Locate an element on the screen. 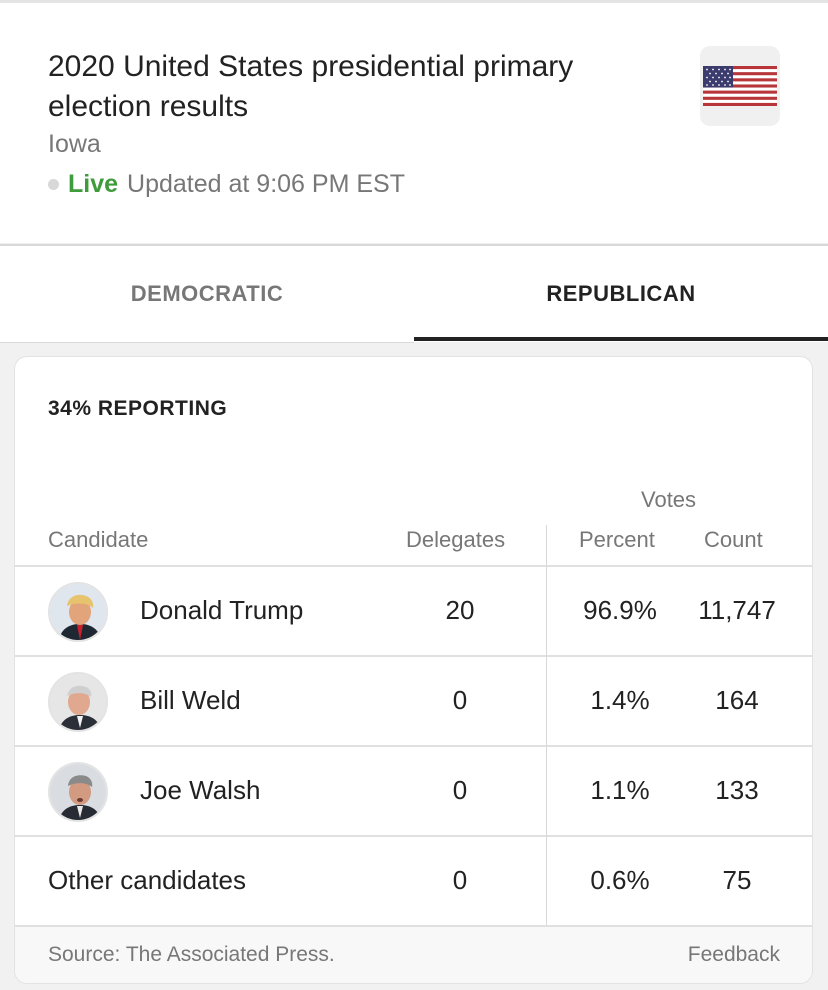  percent-value: 0.6% is located at coordinates (620, 880).